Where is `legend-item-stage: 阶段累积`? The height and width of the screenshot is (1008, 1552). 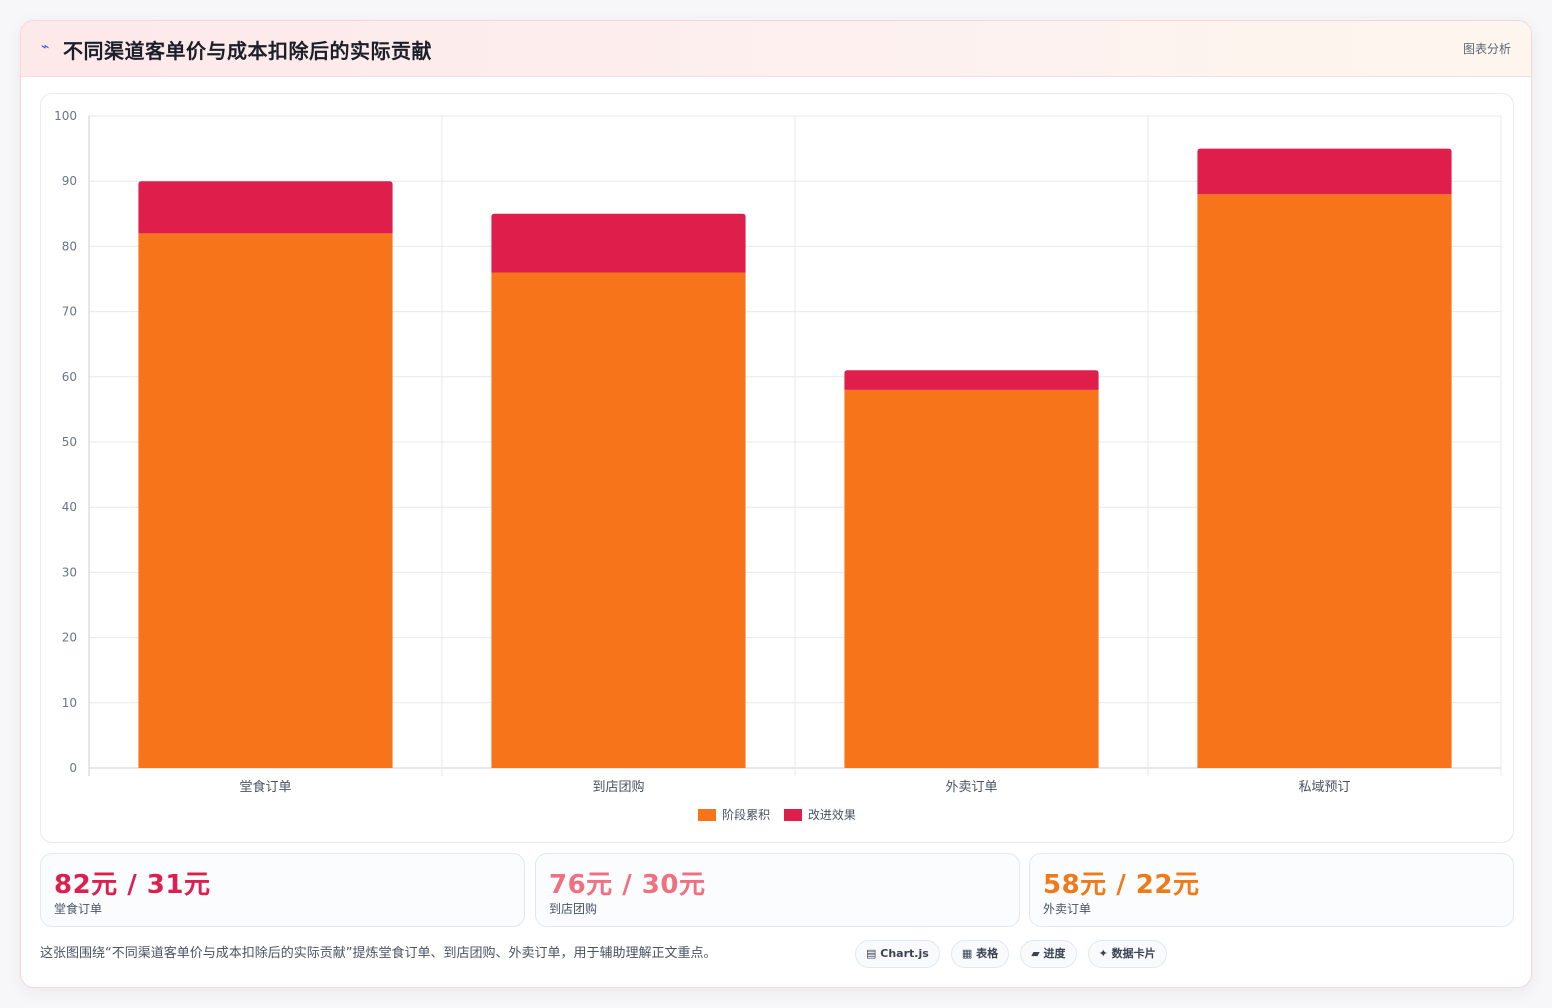
legend-item-stage: 阶段累积 is located at coordinates (734, 814).